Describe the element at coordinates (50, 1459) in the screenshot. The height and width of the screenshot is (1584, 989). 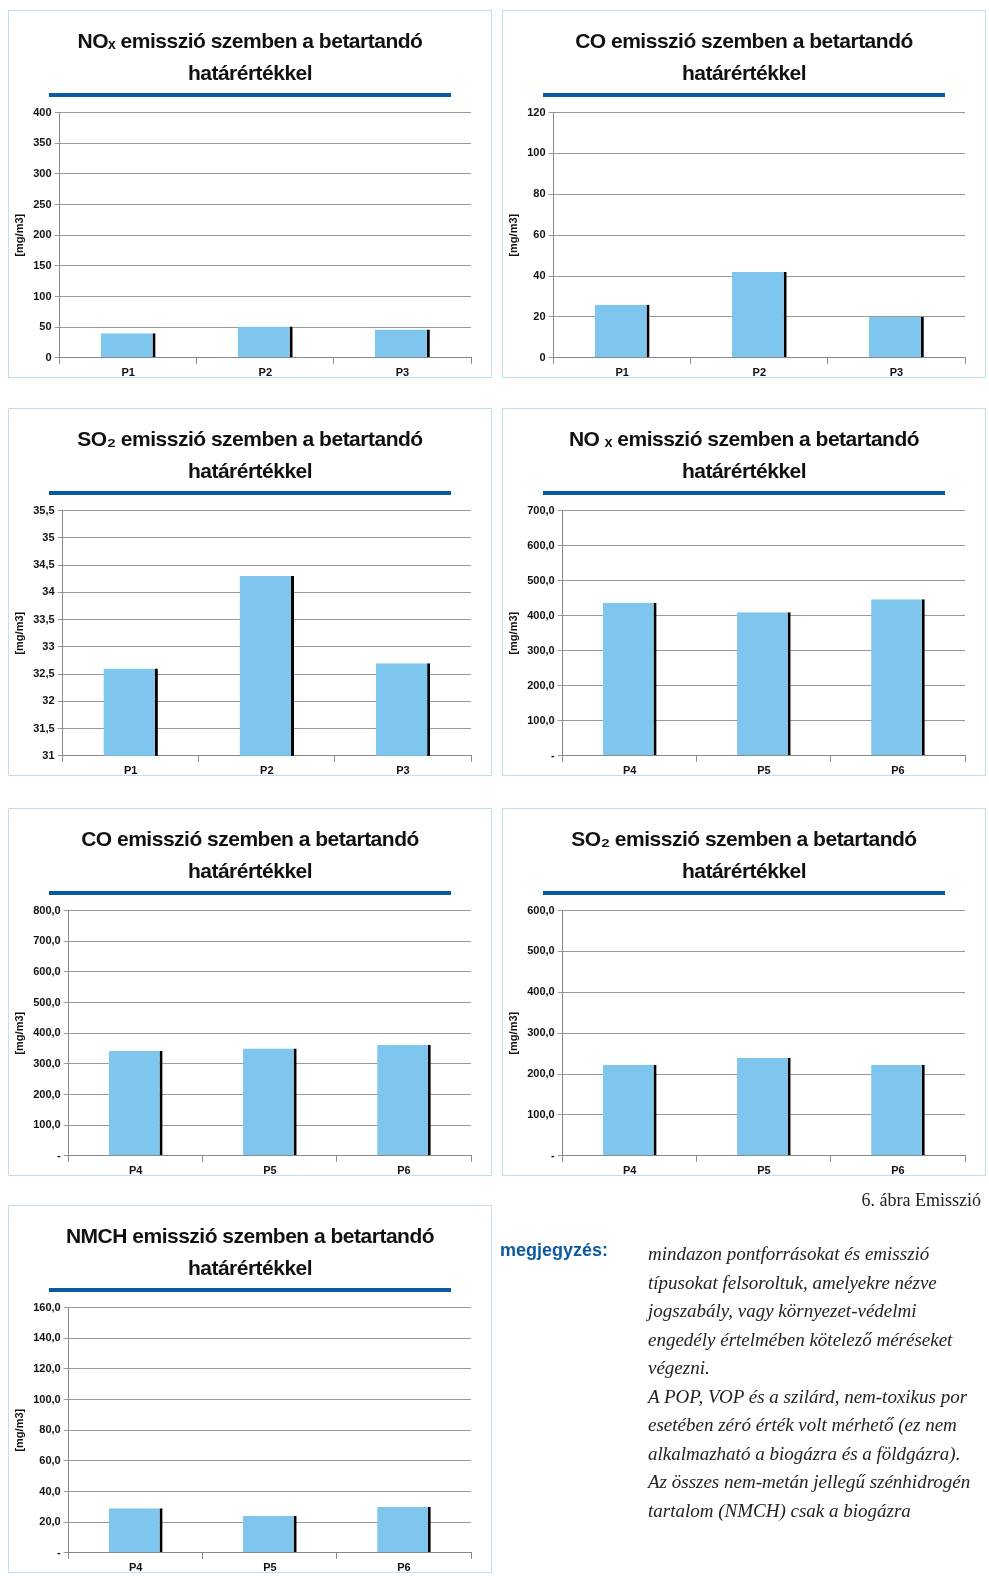
I see `y-tick-label: 60,0` at that location.